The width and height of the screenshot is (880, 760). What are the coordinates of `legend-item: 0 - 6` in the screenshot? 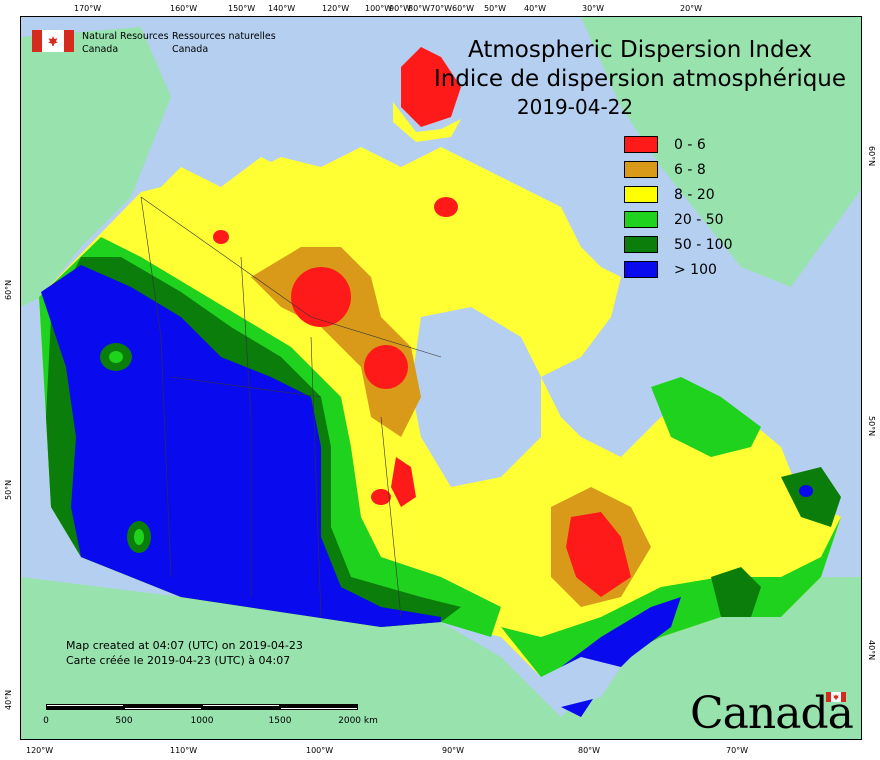 It's located at (684, 144).